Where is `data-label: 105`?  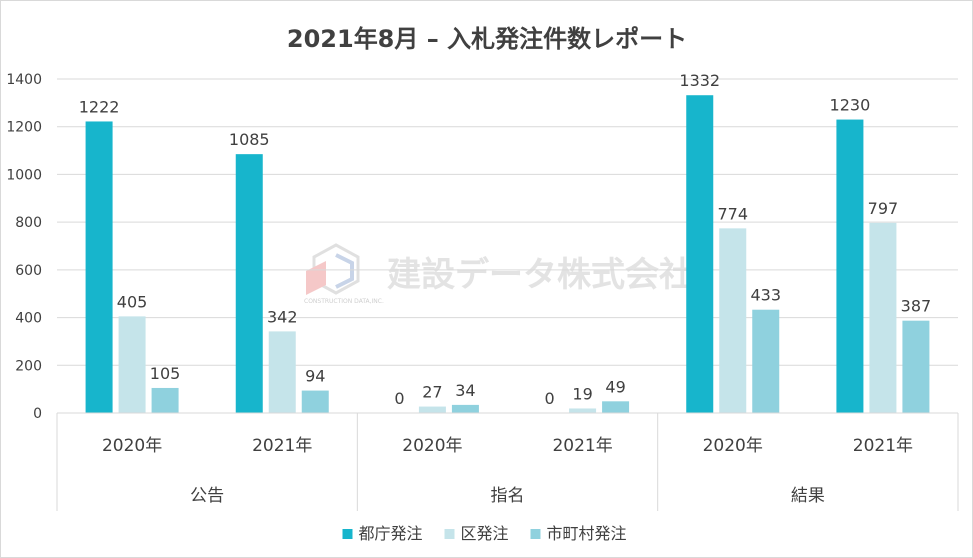
data-label: 105 is located at coordinates (165, 373).